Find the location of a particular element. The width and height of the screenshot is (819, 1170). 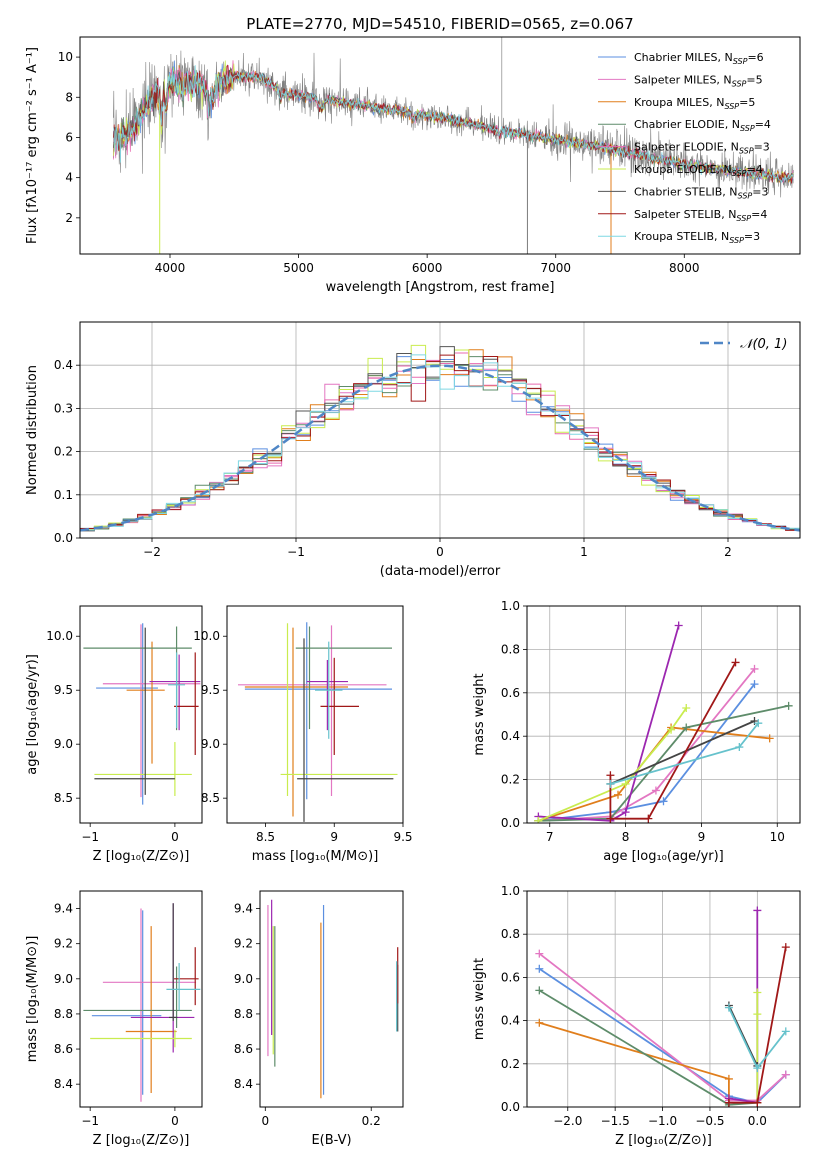

legend-entry: Chabrier STELIB, NSSP=3 is located at coordinates (701, 192).